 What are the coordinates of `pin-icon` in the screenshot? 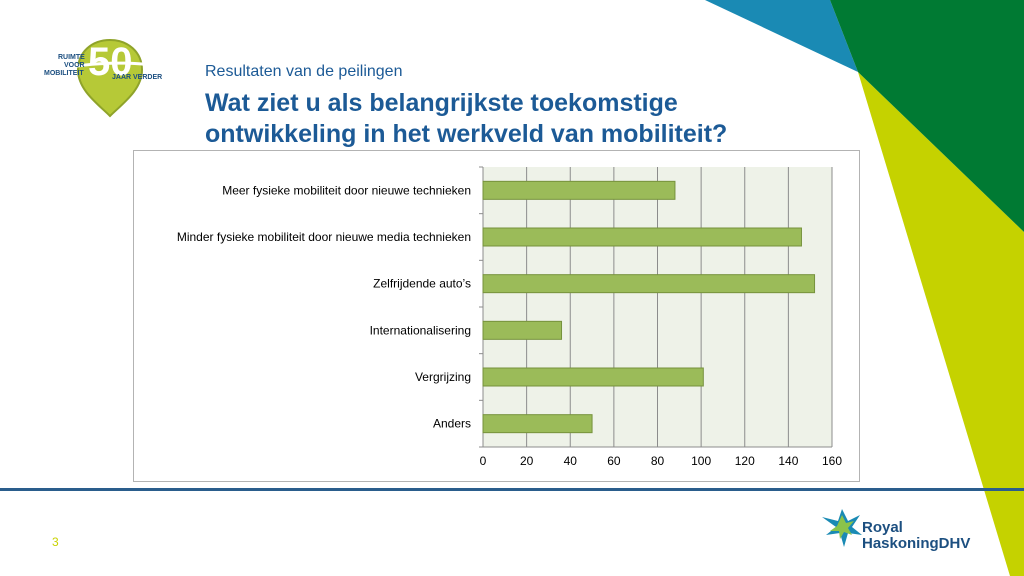 It's located at (102, 78).